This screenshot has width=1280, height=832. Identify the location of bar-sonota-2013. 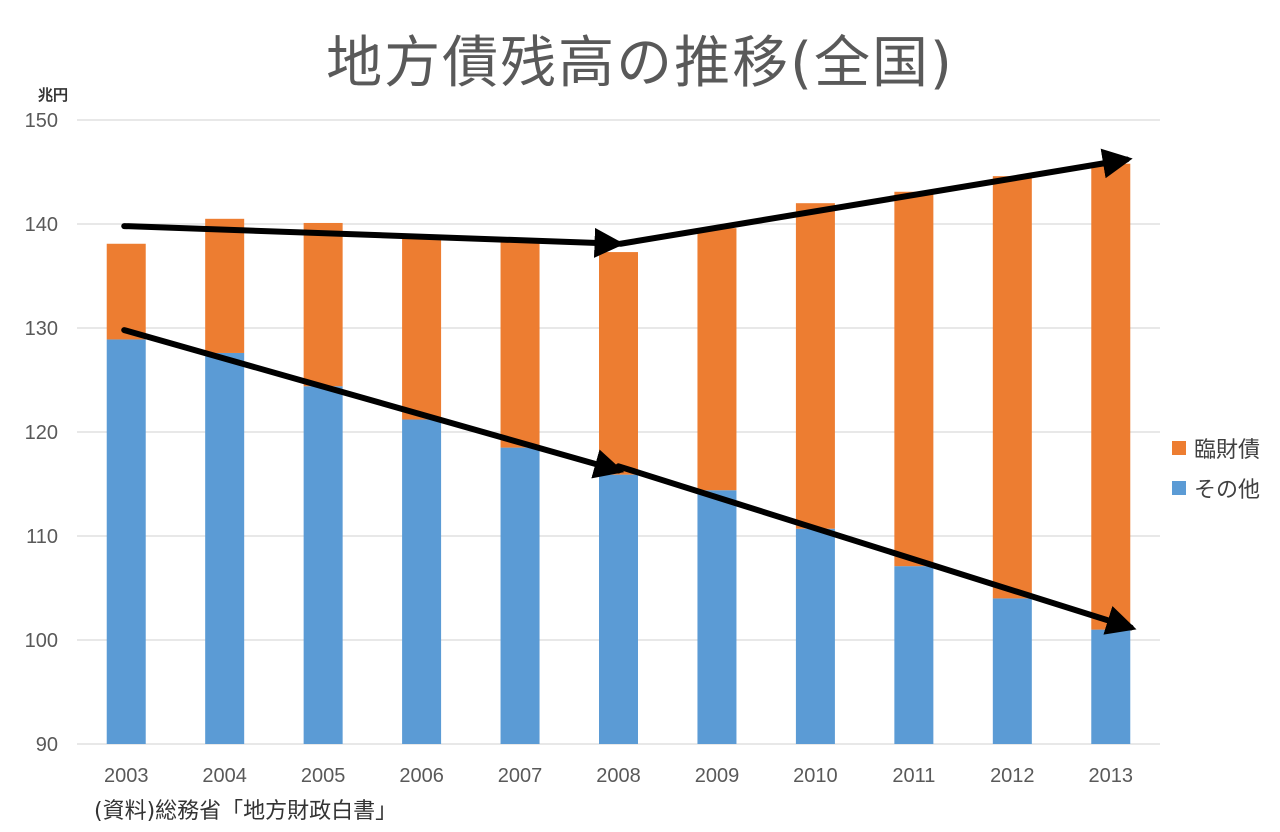
(1111, 686).